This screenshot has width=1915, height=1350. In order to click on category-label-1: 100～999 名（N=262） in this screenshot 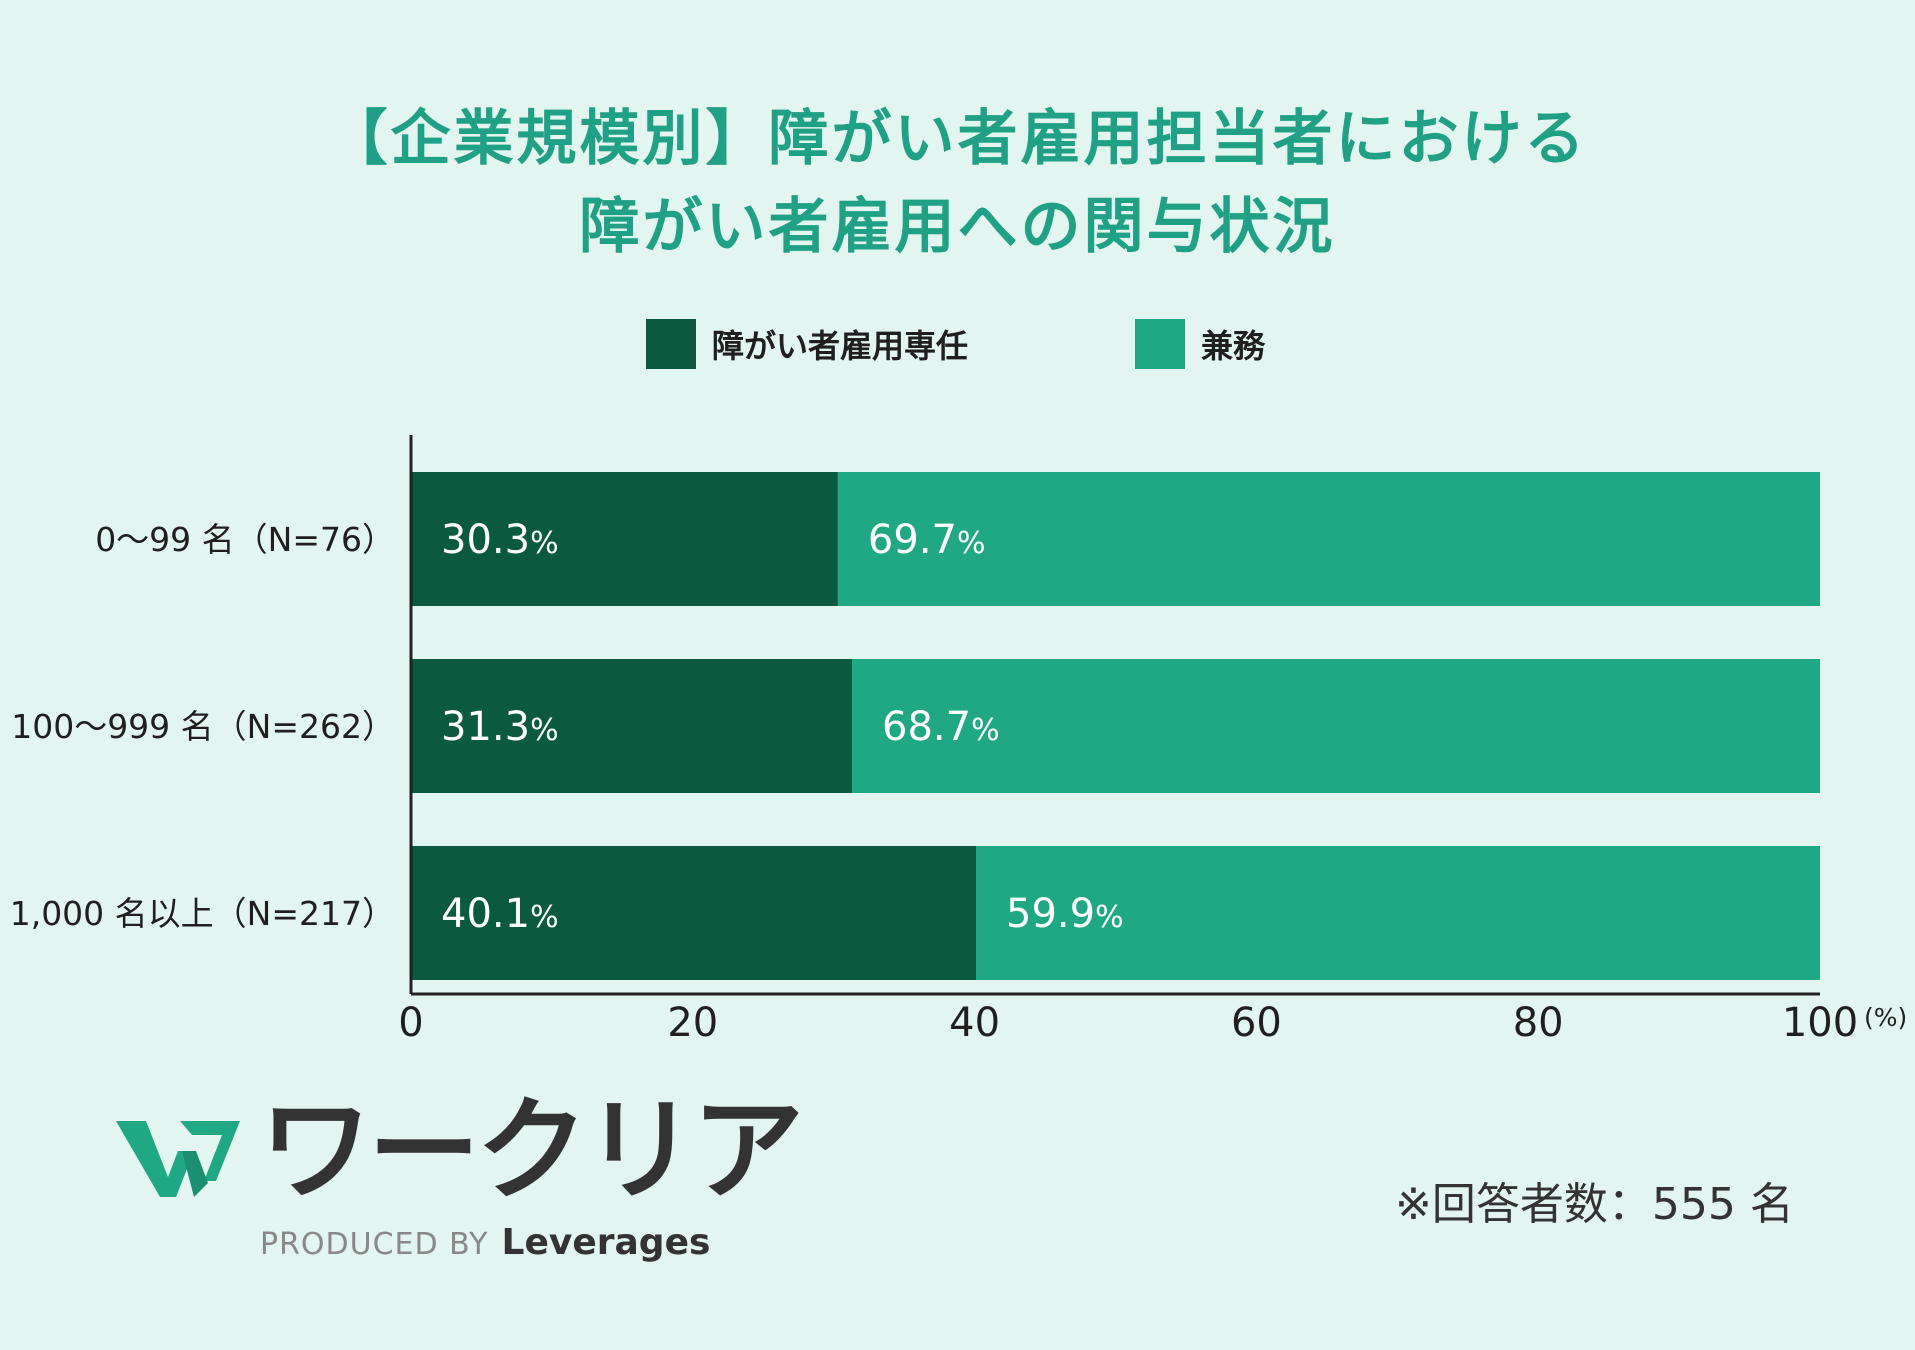, I will do `click(203, 726)`.